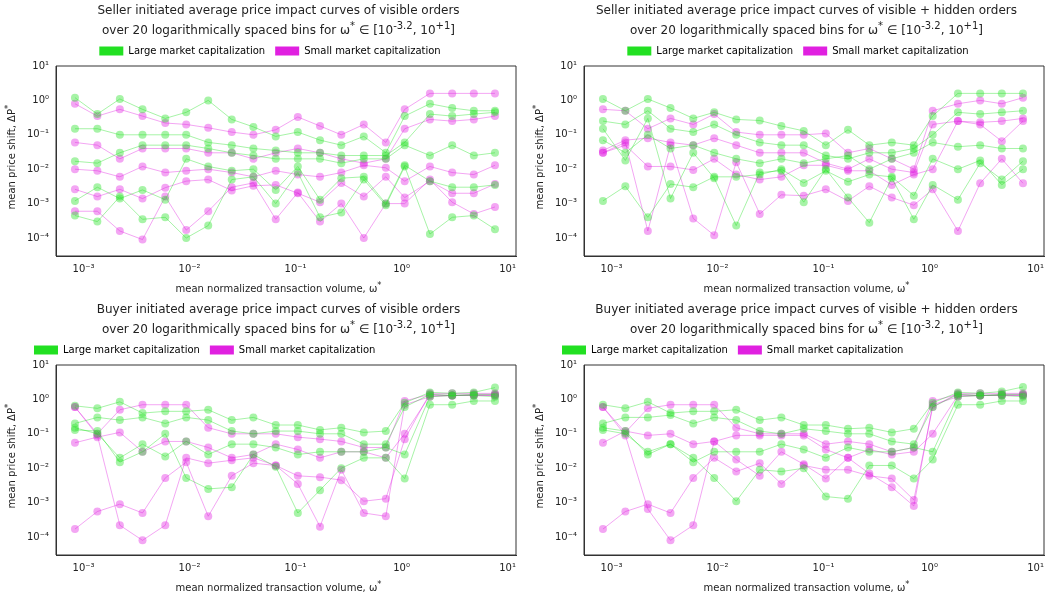 The image size is (1055, 598). What do you see at coordinates (806, 309) in the screenshot?
I see `chart-title: Buyer initiated average price impact curves of visible + hidden orders` at bounding box center [806, 309].